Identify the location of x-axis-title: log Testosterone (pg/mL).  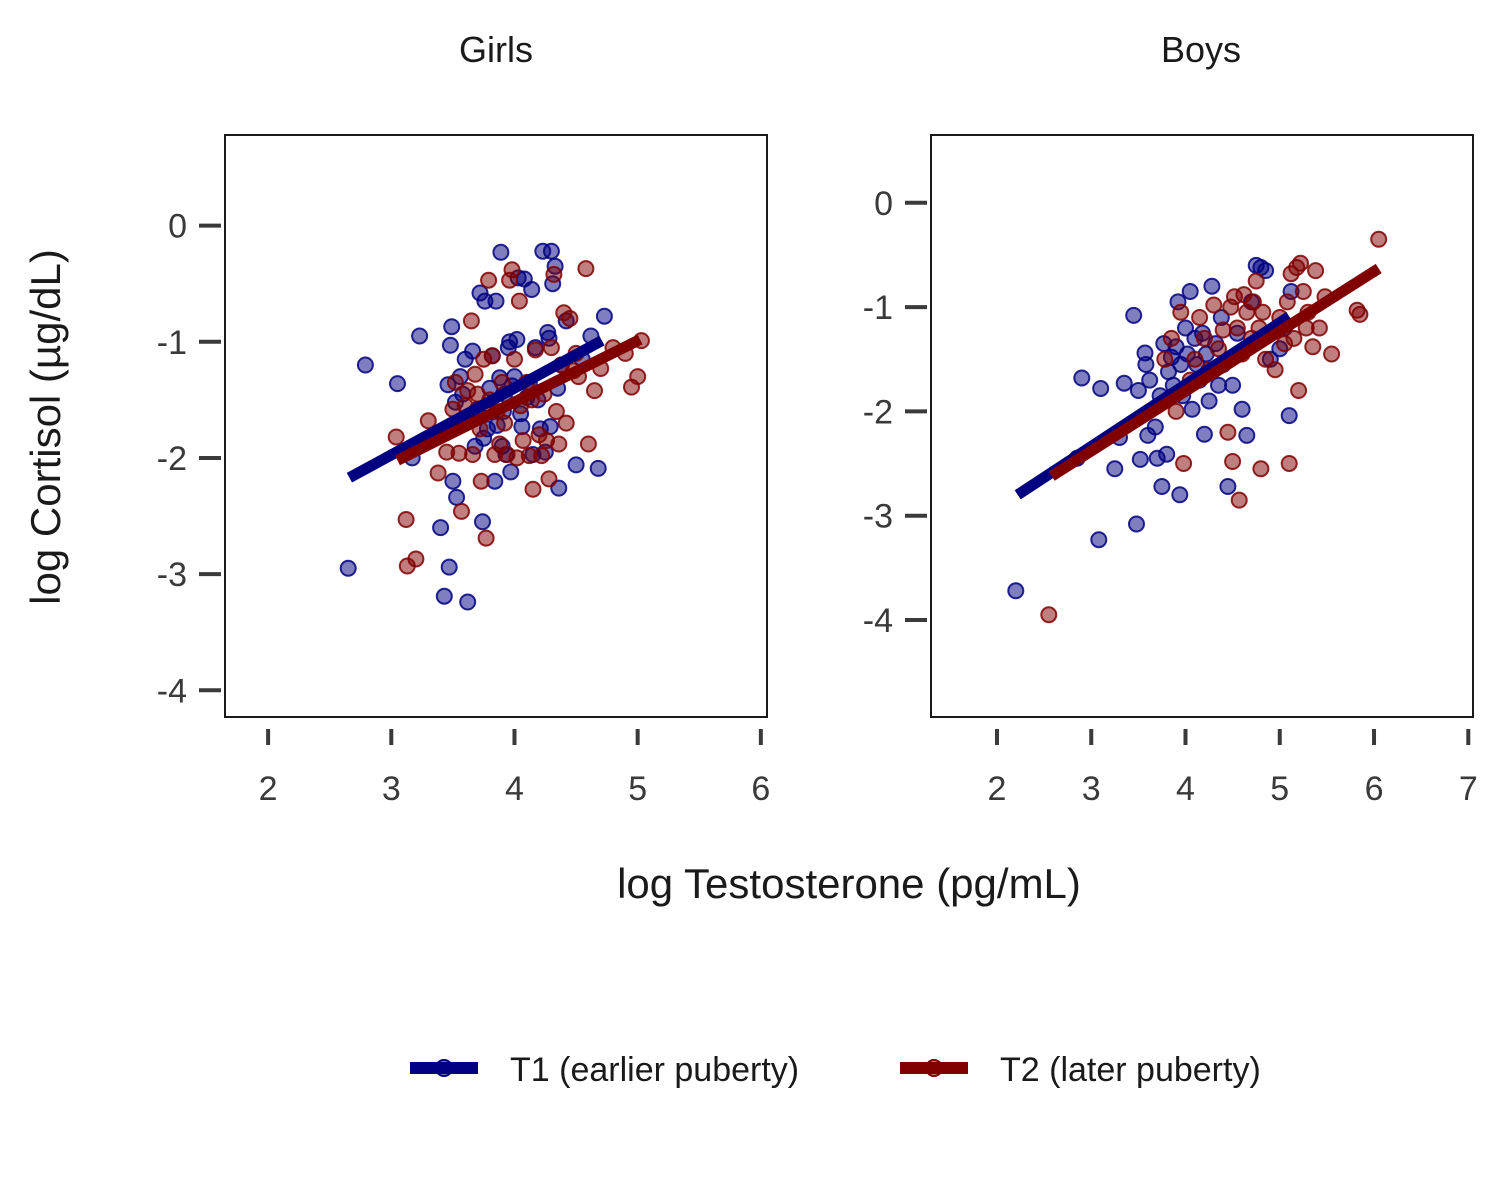
(849, 883).